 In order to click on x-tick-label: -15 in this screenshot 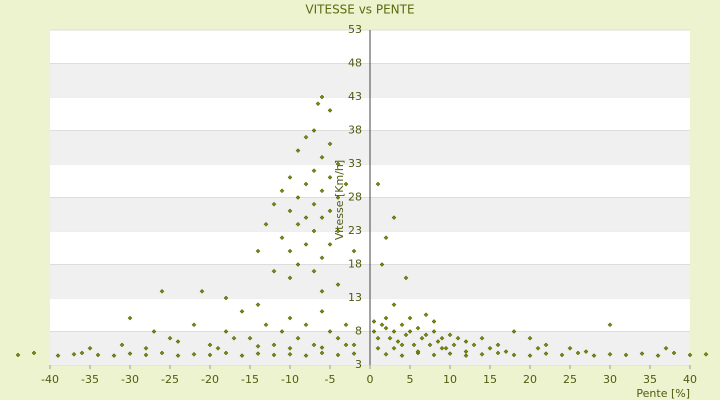, I will do `click(250, 379)`.